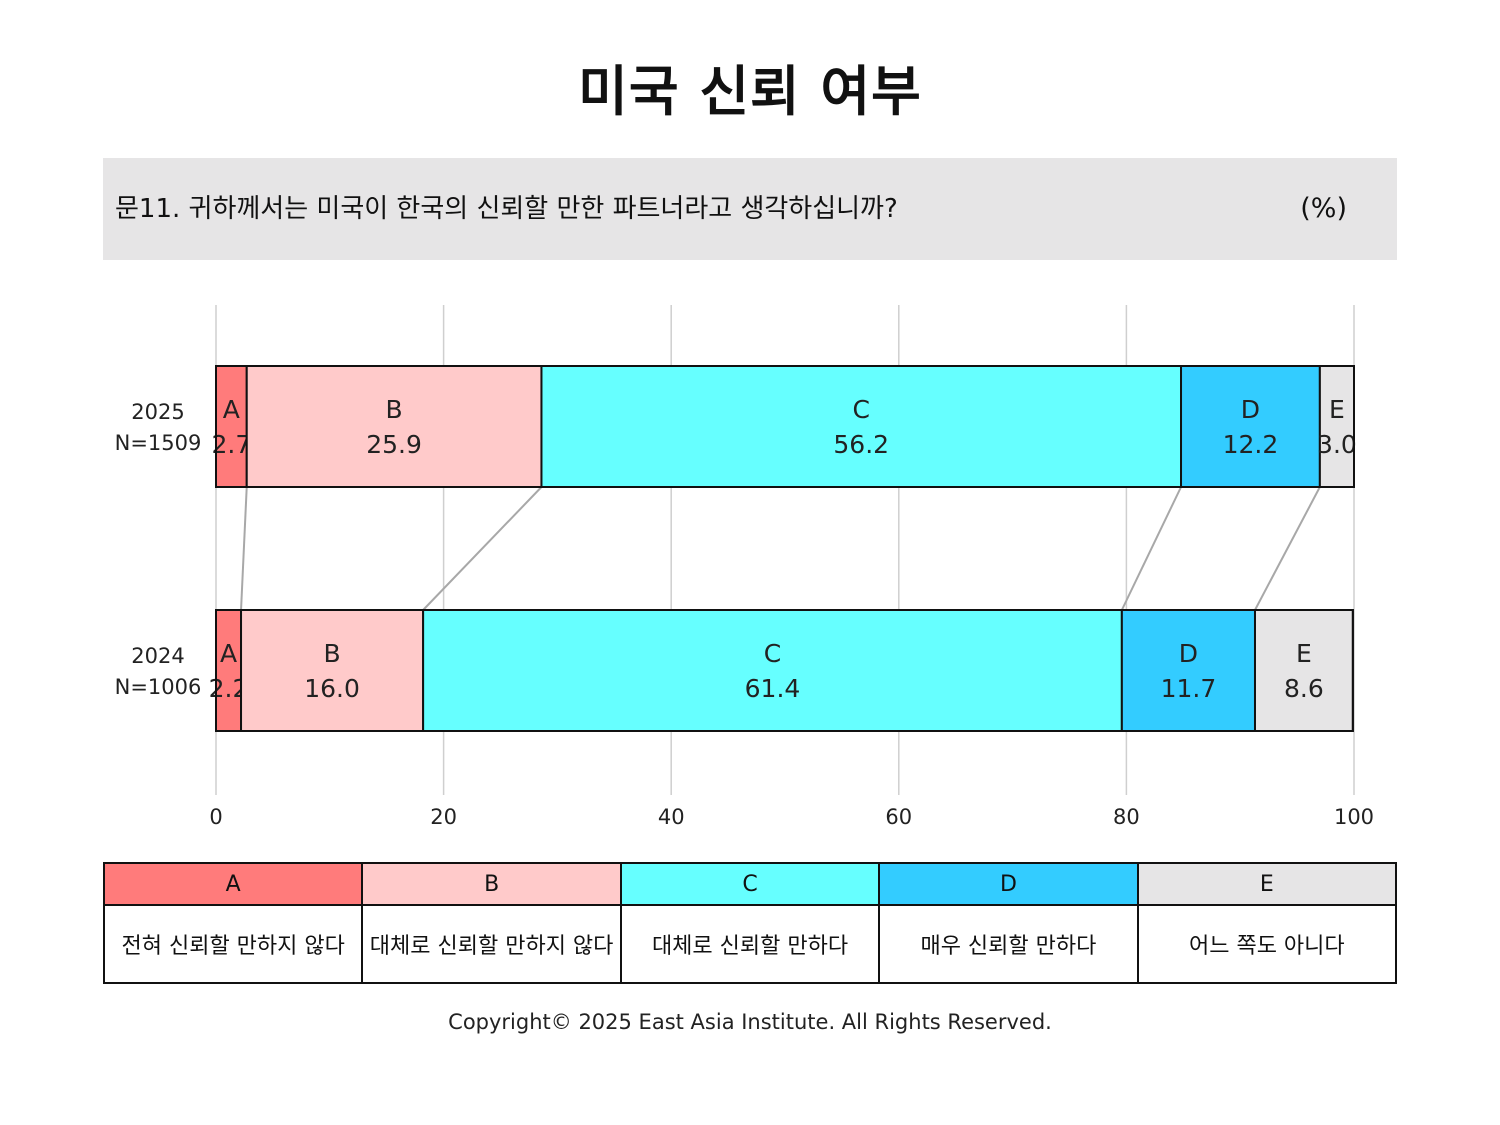  Describe the element at coordinates (394, 444) in the screenshot. I see `segment-data-label: 25.9` at that location.